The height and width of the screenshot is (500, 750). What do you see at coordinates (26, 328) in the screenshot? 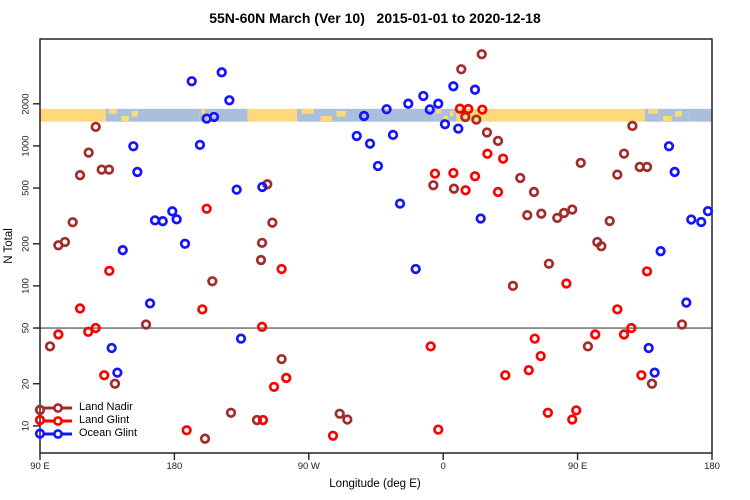
I see `y-tick-label: 50` at bounding box center [26, 328].